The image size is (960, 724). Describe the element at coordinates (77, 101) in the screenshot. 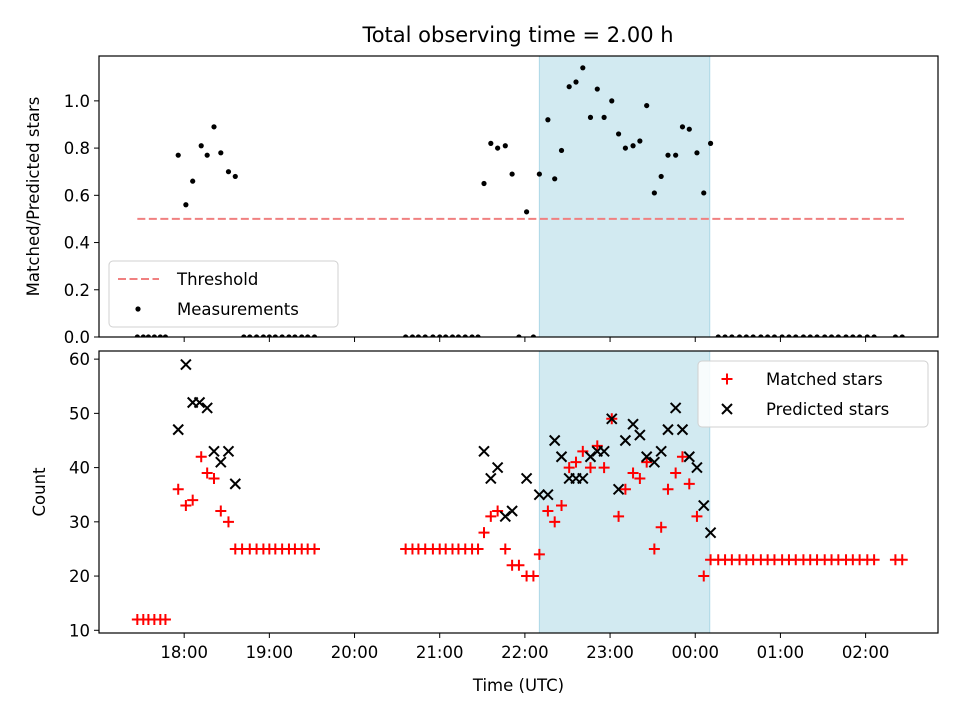

I see `y-tick-label: 1.0` at that location.